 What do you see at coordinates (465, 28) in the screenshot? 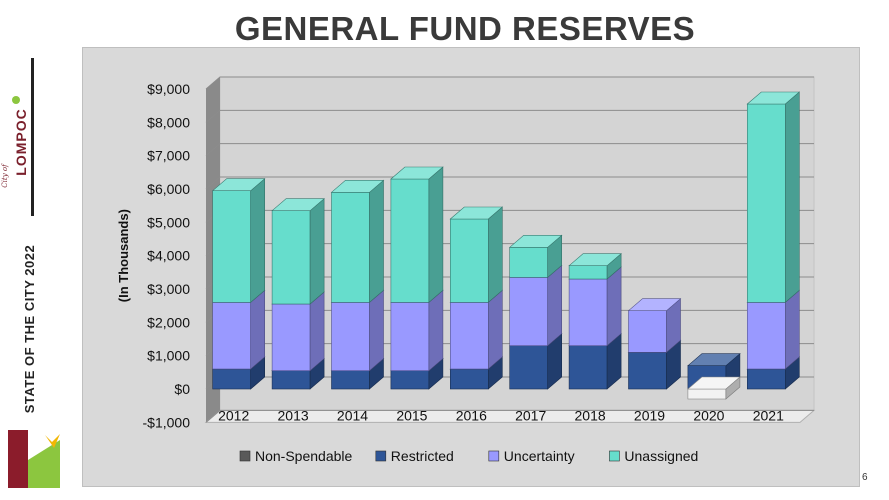
I see `page-title: GENERAL FUND RESERVES` at bounding box center [465, 28].